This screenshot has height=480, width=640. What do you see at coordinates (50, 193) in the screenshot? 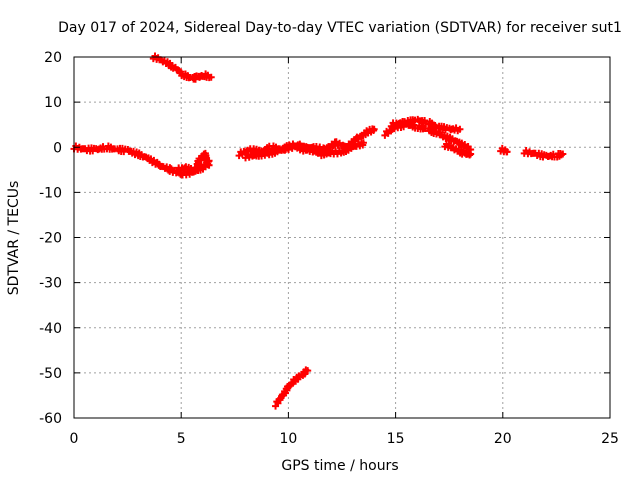
I see `y-tick-label: -10` at bounding box center [50, 193].